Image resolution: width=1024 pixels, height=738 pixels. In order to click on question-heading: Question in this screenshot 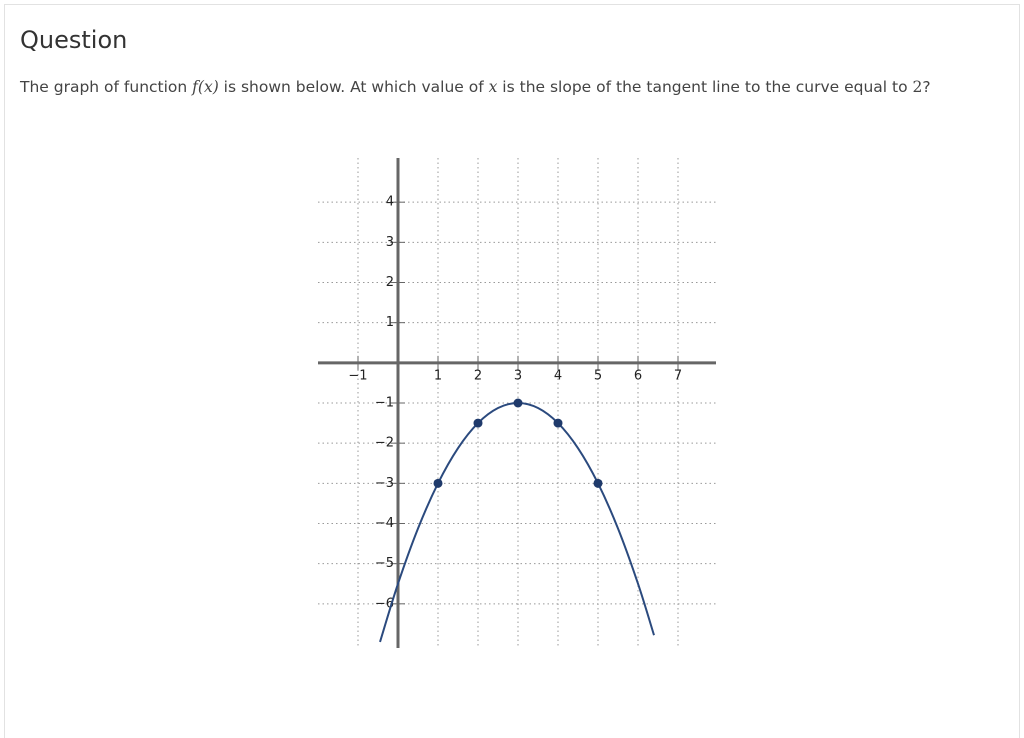, I will do `click(73, 40)`.